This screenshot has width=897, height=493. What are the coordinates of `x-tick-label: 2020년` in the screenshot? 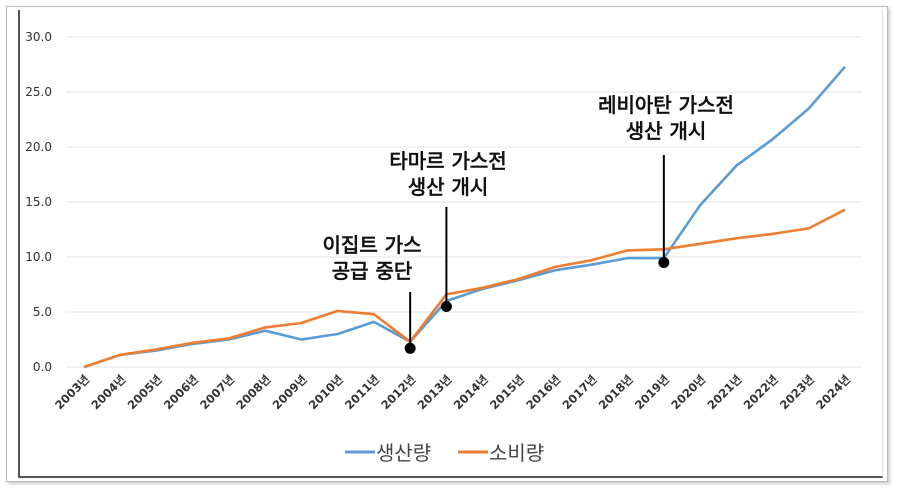 It's located at (688, 392).